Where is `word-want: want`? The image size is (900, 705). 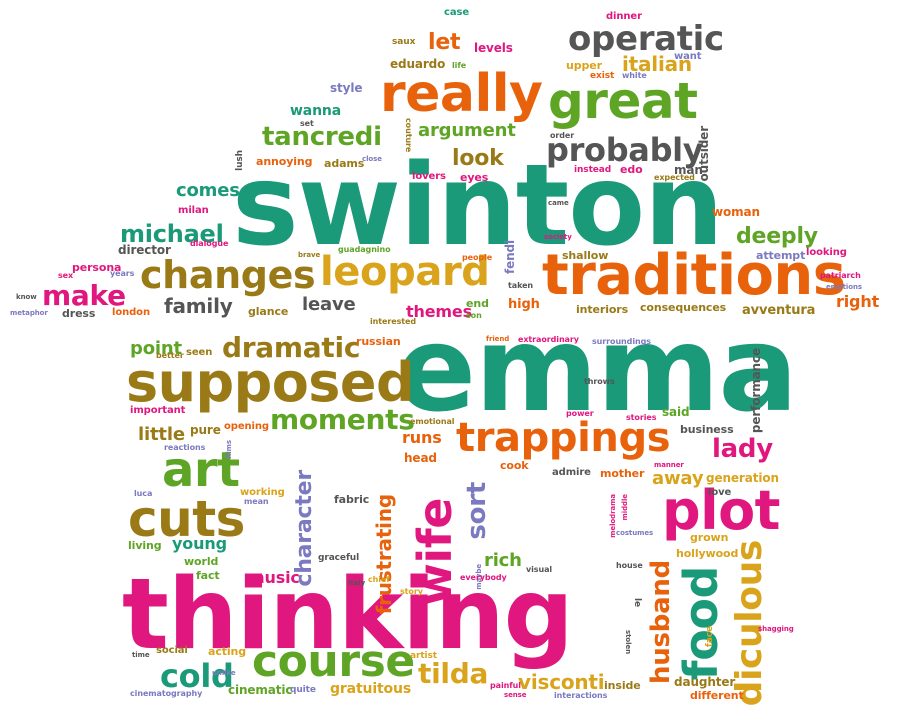
word-want: want is located at coordinates (688, 56).